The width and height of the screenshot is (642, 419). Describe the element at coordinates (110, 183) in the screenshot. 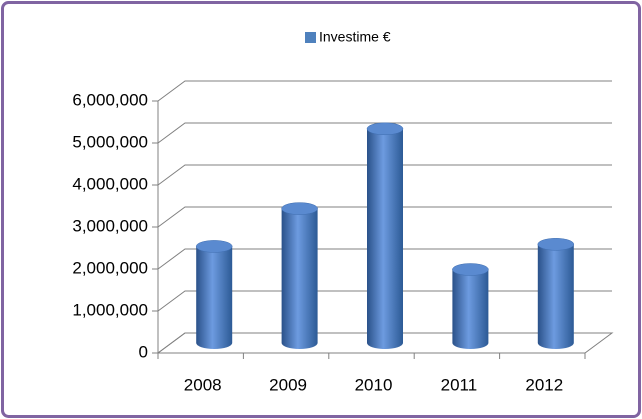

I see `y-tick-label: 4,000,000` at that location.